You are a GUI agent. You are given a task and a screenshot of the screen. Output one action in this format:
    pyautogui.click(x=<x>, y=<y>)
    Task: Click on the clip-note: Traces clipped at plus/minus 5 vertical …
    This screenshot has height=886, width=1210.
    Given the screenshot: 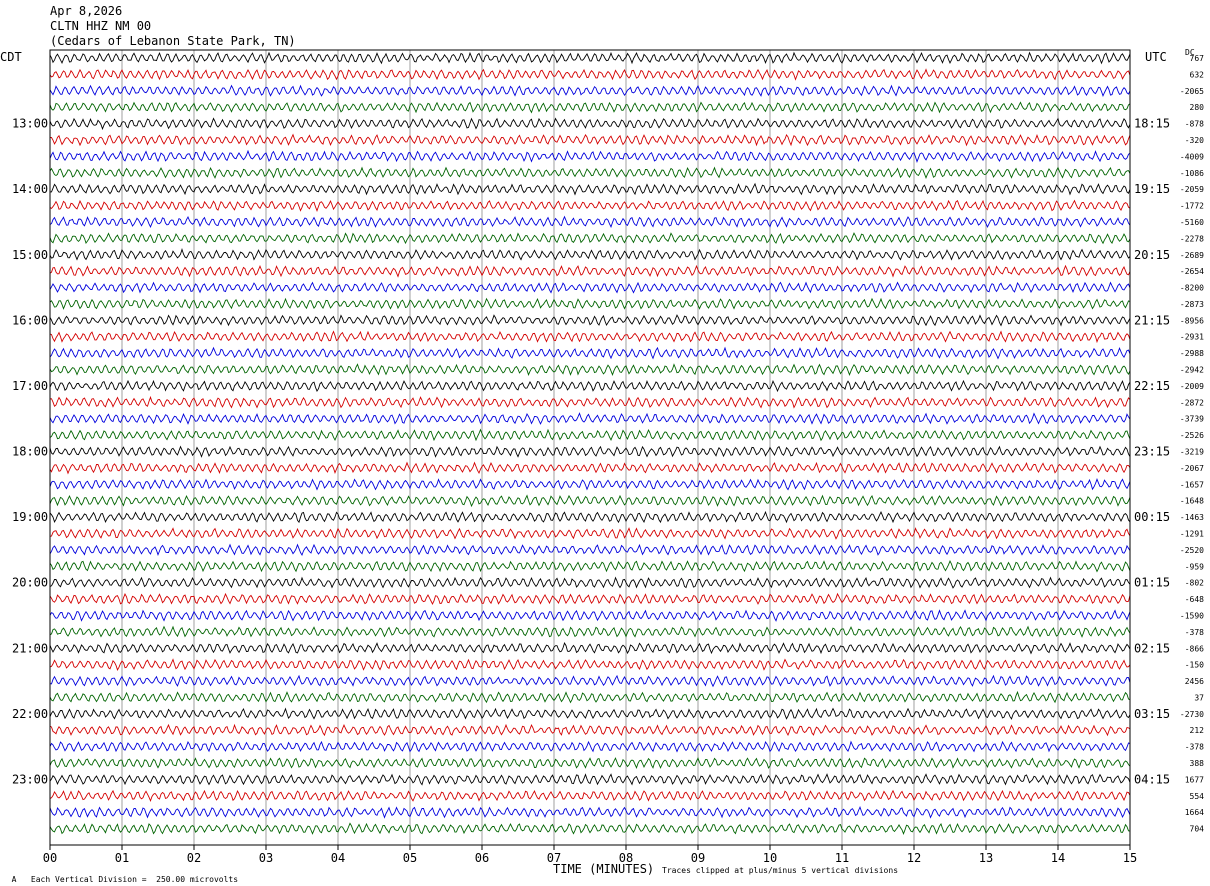 What is the action you would take?
    pyautogui.click(x=780, y=870)
    